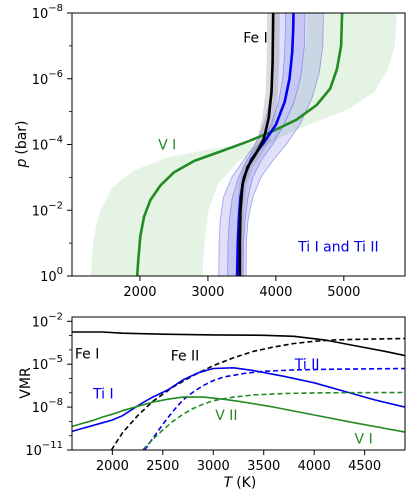 This screenshot has height=498, width=416. I want to click on bottom-x-tick-label: 4000, so click(314, 466).